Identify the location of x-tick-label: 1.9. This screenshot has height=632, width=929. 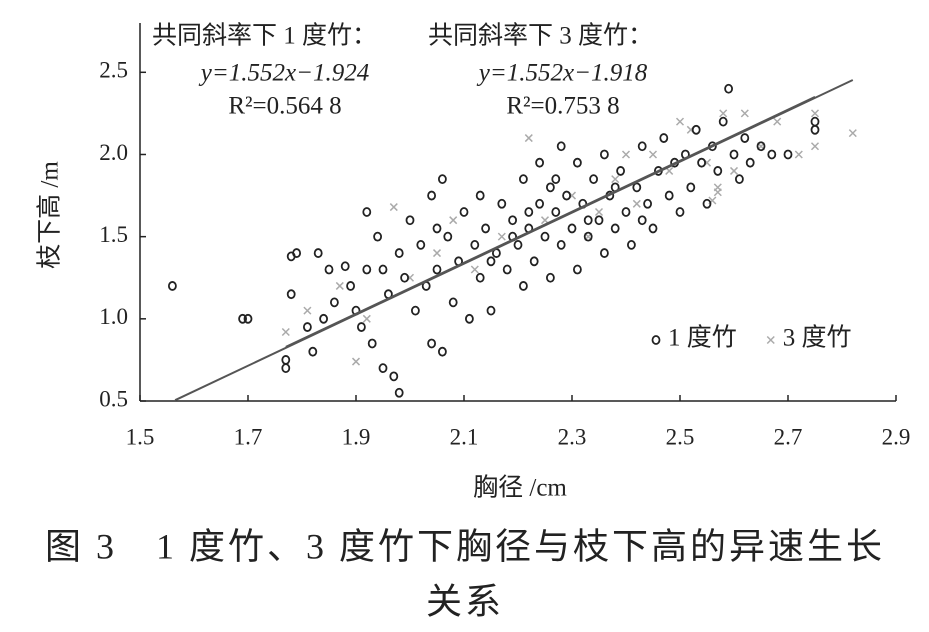
(356, 436).